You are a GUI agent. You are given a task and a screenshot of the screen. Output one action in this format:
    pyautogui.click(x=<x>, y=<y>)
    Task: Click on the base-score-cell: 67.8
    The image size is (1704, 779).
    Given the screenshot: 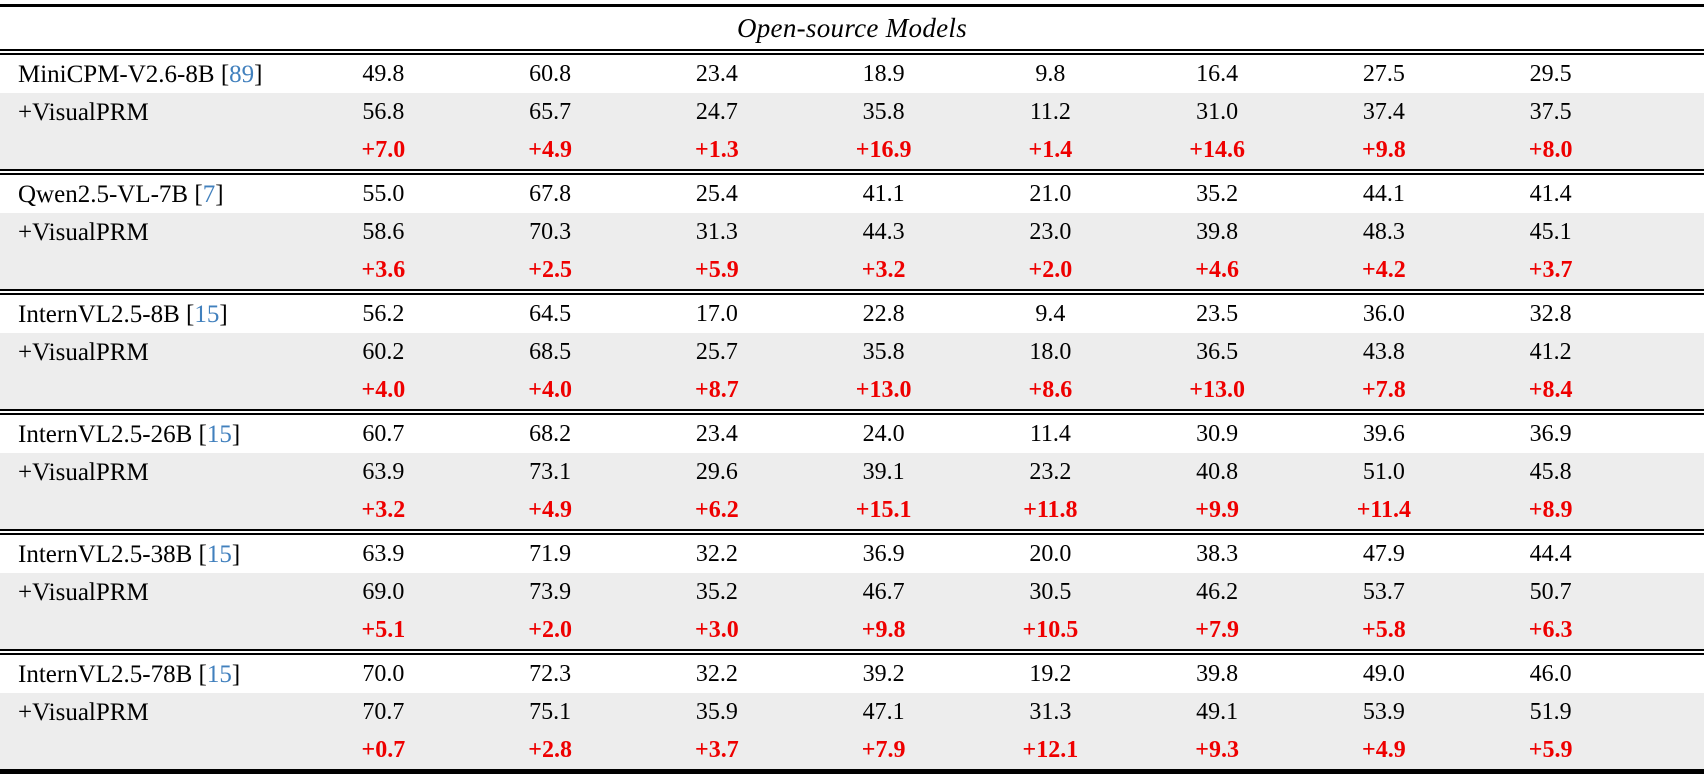 What is the action you would take?
    pyautogui.click(x=550, y=194)
    